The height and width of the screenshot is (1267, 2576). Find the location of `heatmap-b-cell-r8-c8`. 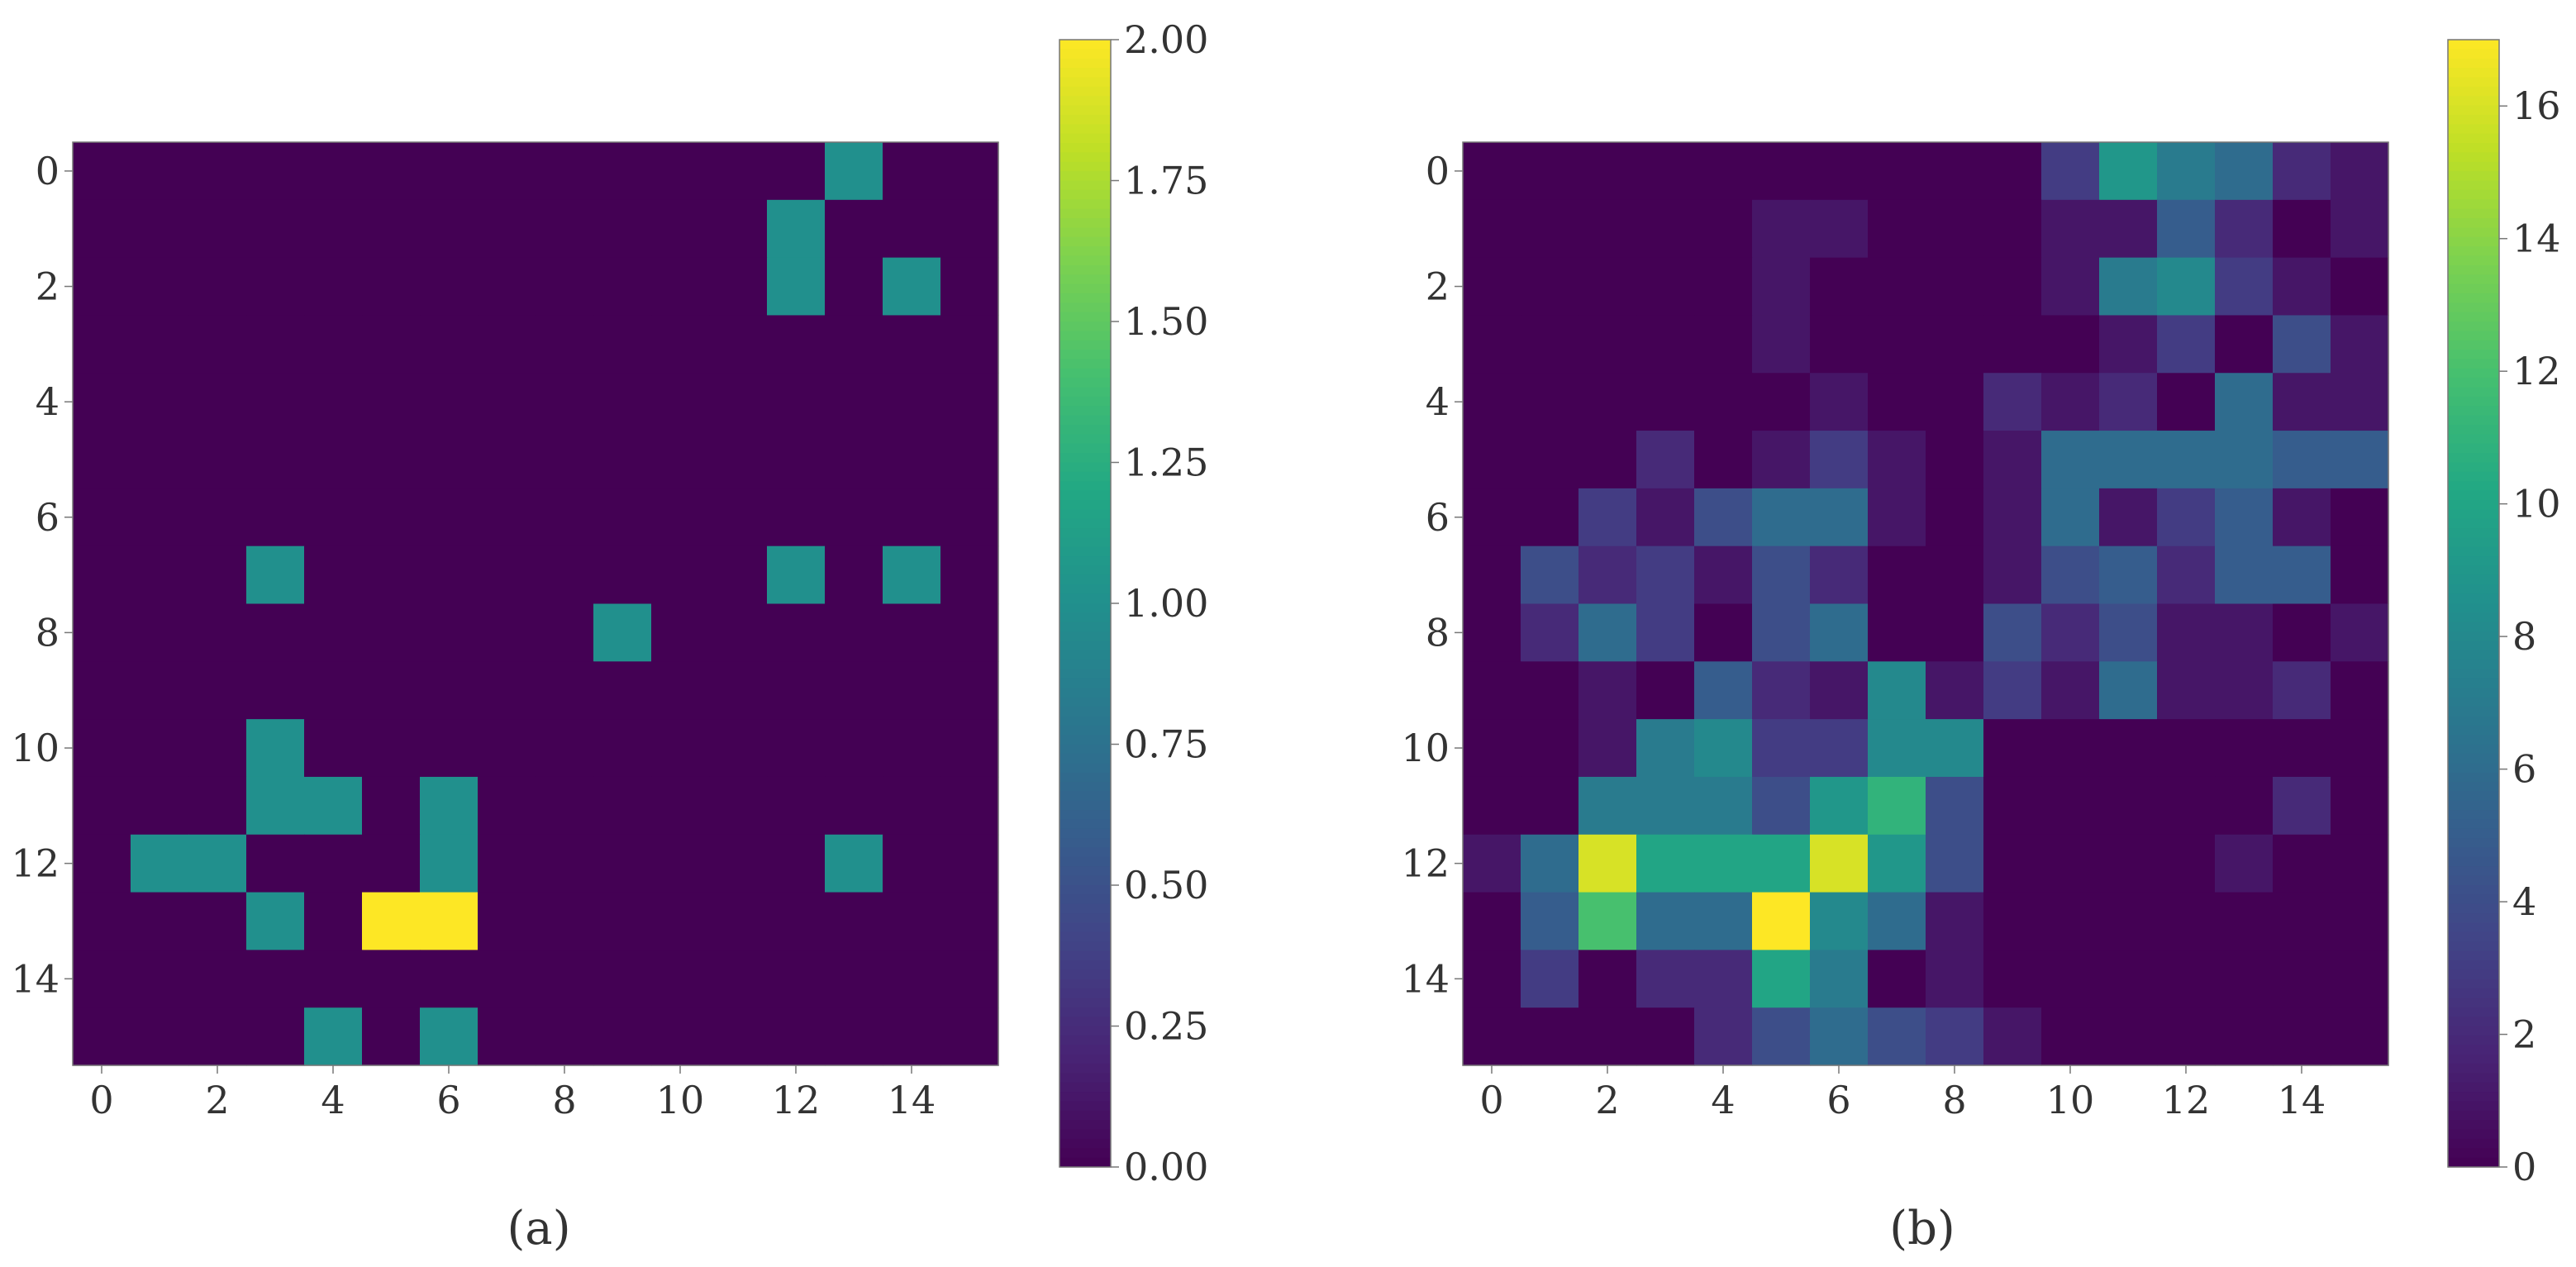

heatmap-b-cell-r8-c8 is located at coordinates (1955, 632).